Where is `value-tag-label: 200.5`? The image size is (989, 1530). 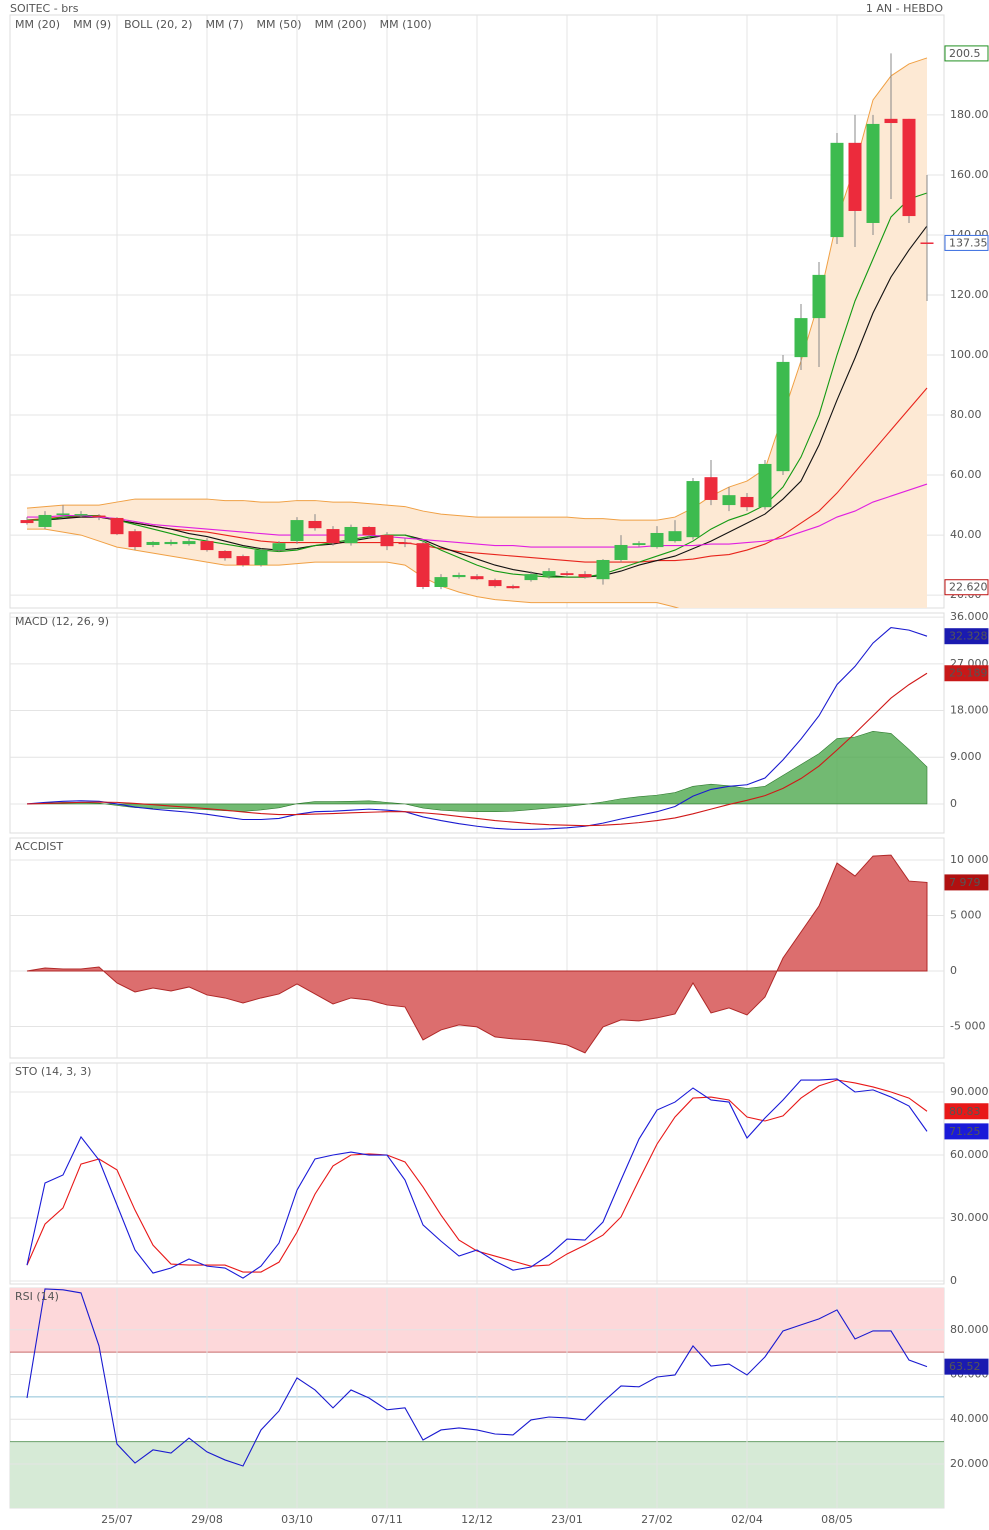
value-tag-label: 200.5 is located at coordinates (965, 53).